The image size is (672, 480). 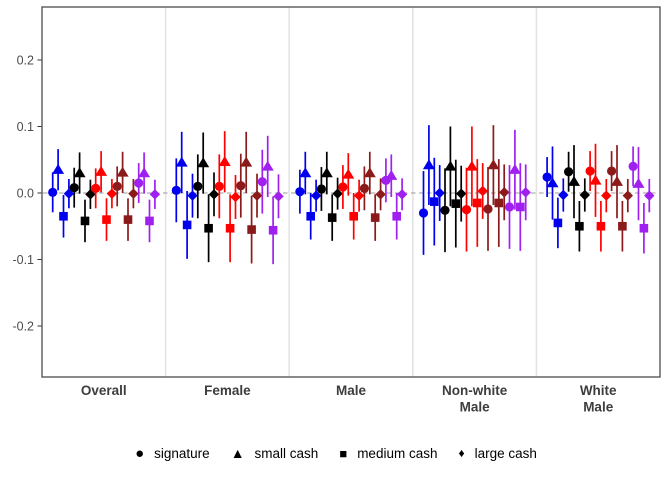 I want to click on y-tick-label: 0.1, so click(x=25, y=127).